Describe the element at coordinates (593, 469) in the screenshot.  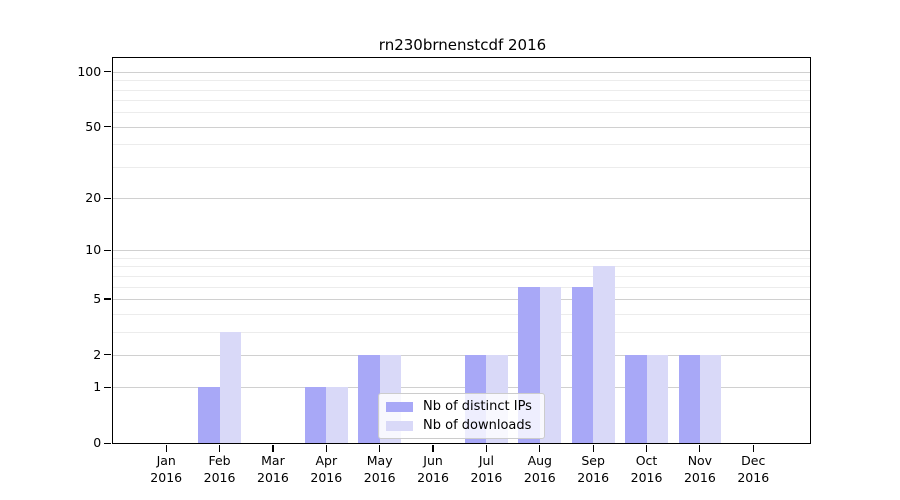
I see `x-tick-label: Sep 2016` at that location.